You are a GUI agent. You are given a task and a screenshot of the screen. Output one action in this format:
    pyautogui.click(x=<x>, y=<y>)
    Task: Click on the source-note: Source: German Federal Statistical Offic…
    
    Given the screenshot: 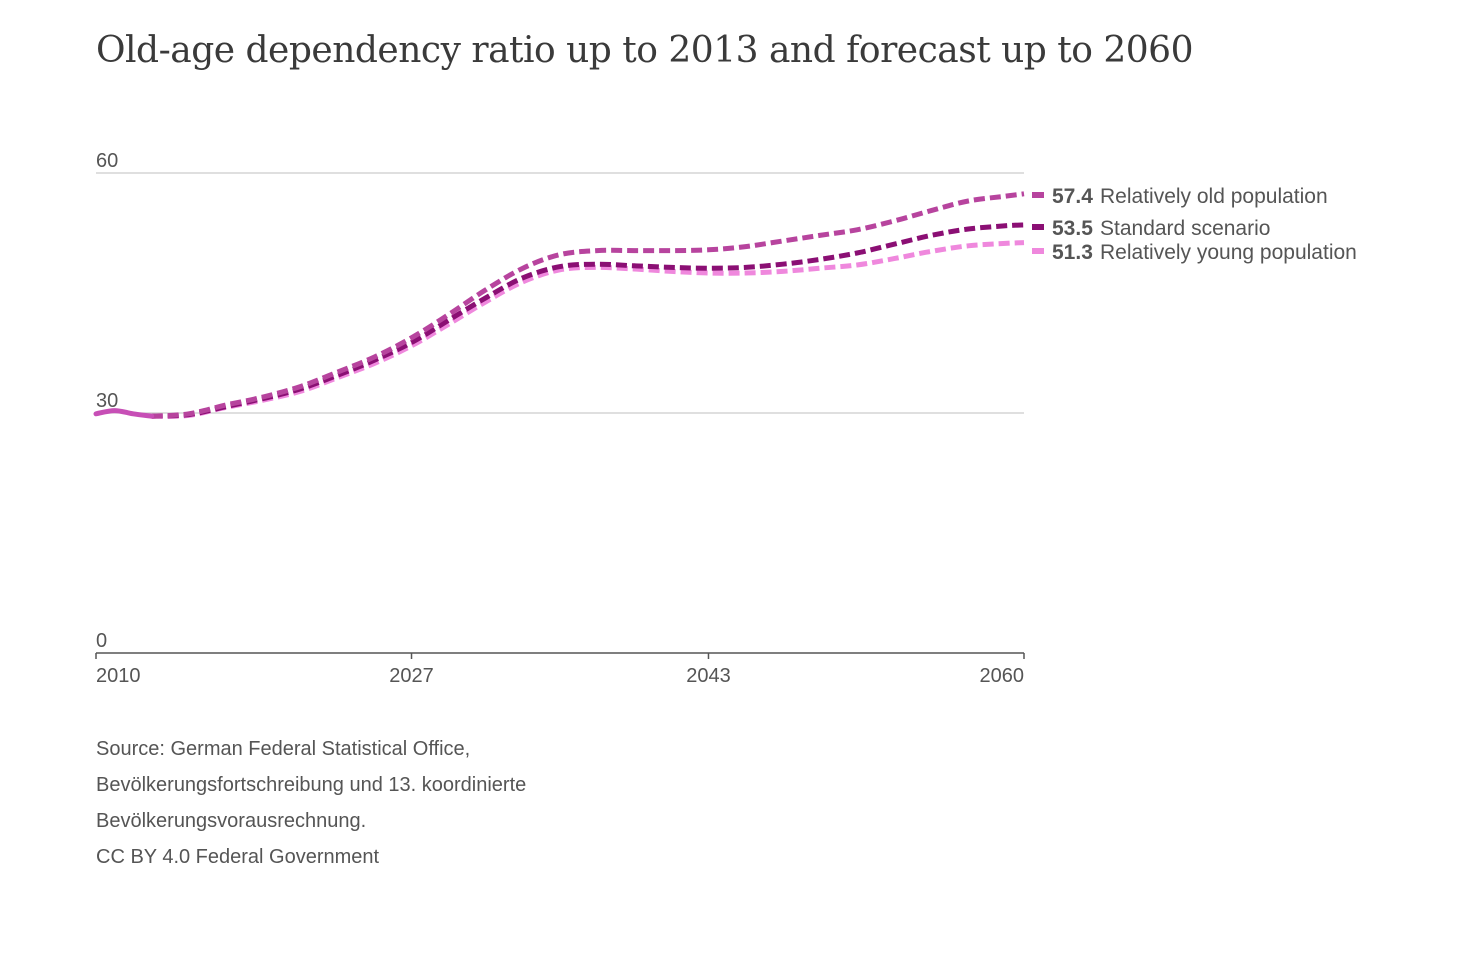 What is the action you would take?
    pyautogui.click(x=311, y=803)
    